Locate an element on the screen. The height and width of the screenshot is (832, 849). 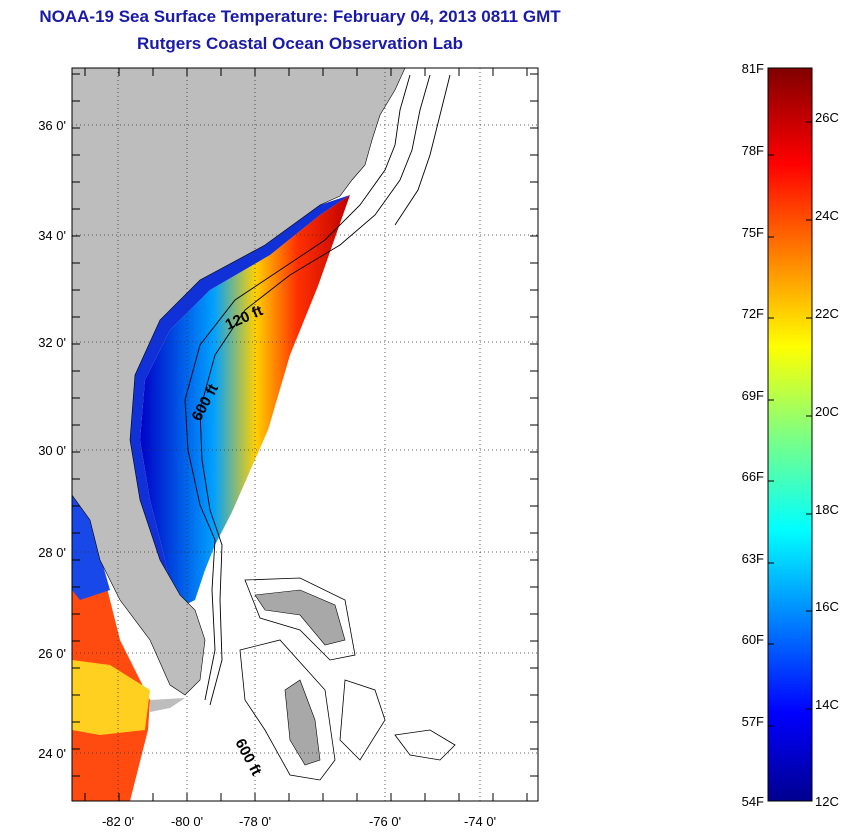
colorbar-c-18: 18C is located at coordinates (827, 509).